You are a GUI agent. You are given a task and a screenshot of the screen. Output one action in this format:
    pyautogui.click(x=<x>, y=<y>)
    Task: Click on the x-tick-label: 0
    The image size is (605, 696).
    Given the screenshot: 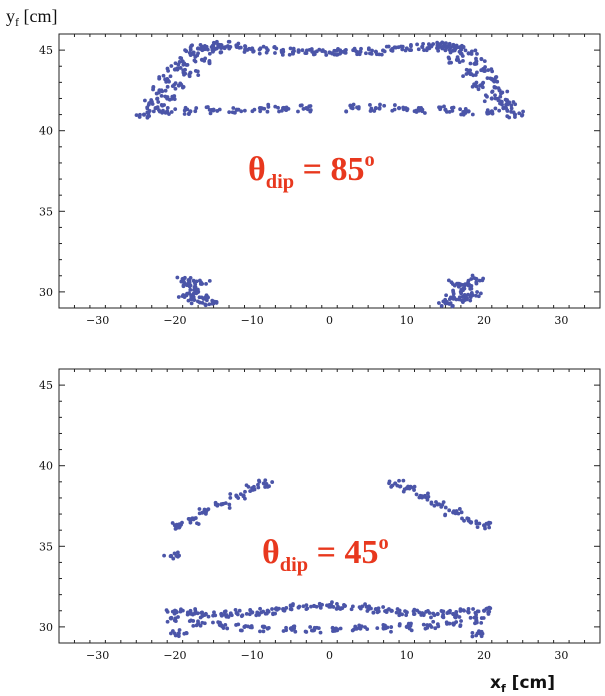 What is the action you would take?
    pyautogui.click(x=329, y=655)
    